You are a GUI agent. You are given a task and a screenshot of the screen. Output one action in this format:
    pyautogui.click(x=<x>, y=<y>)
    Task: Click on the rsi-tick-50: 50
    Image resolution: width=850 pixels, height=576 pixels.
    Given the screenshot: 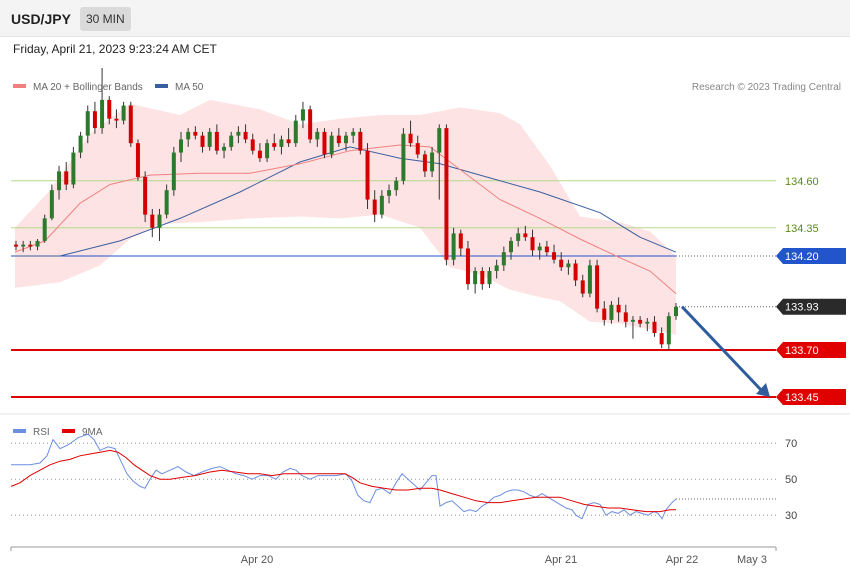 What is the action you would take?
    pyautogui.click(x=791, y=480)
    